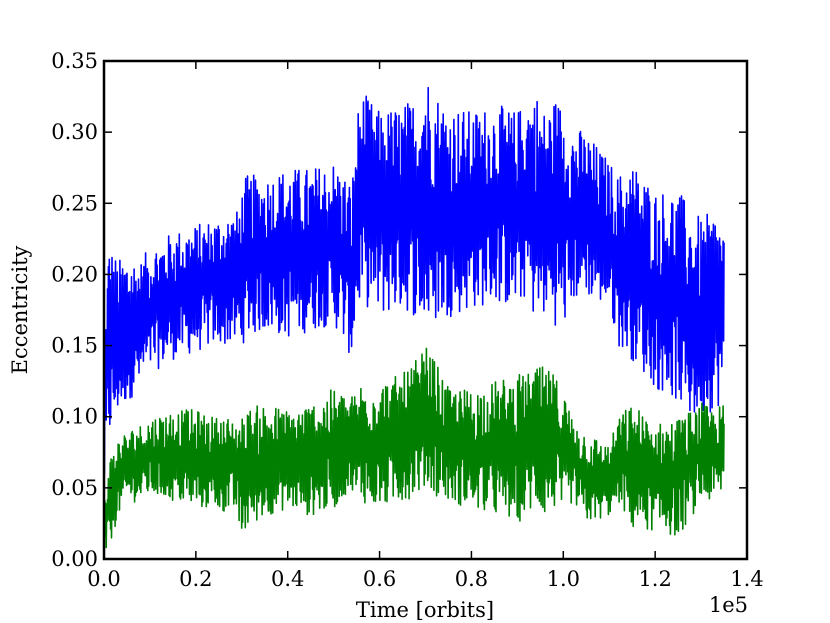 The height and width of the screenshot is (623, 830). What do you see at coordinates (74, 61) in the screenshot?
I see `y-tick-label: 0.35` at bounding box center [74, 61].